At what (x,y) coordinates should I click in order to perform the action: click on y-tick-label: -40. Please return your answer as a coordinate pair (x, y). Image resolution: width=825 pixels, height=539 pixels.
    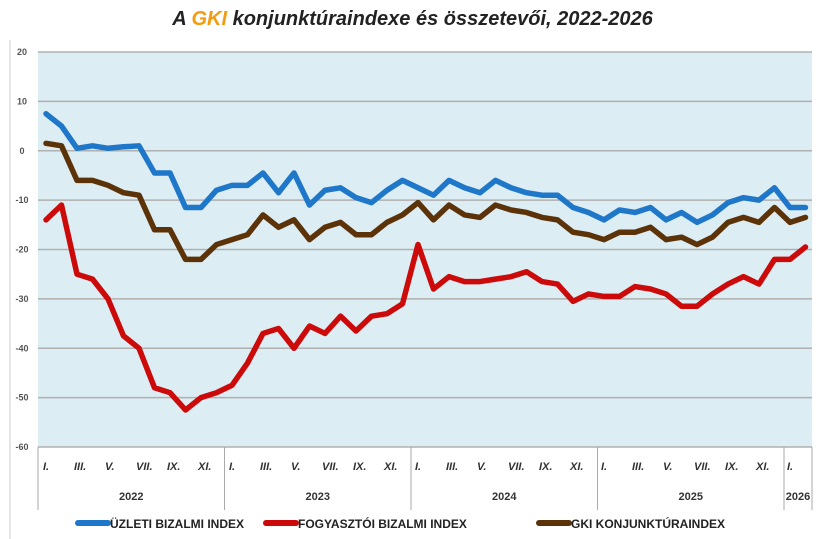
    Looking at the image, I should click on (21, 348).